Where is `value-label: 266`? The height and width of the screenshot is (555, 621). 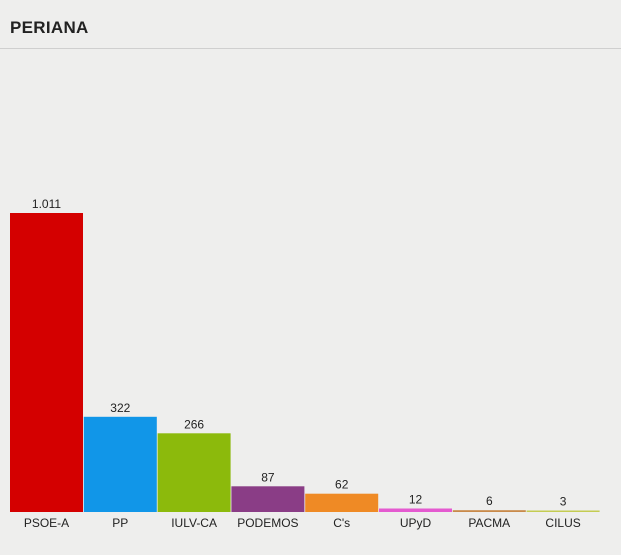 value-label: 266 is located at coordinates (194, 424).